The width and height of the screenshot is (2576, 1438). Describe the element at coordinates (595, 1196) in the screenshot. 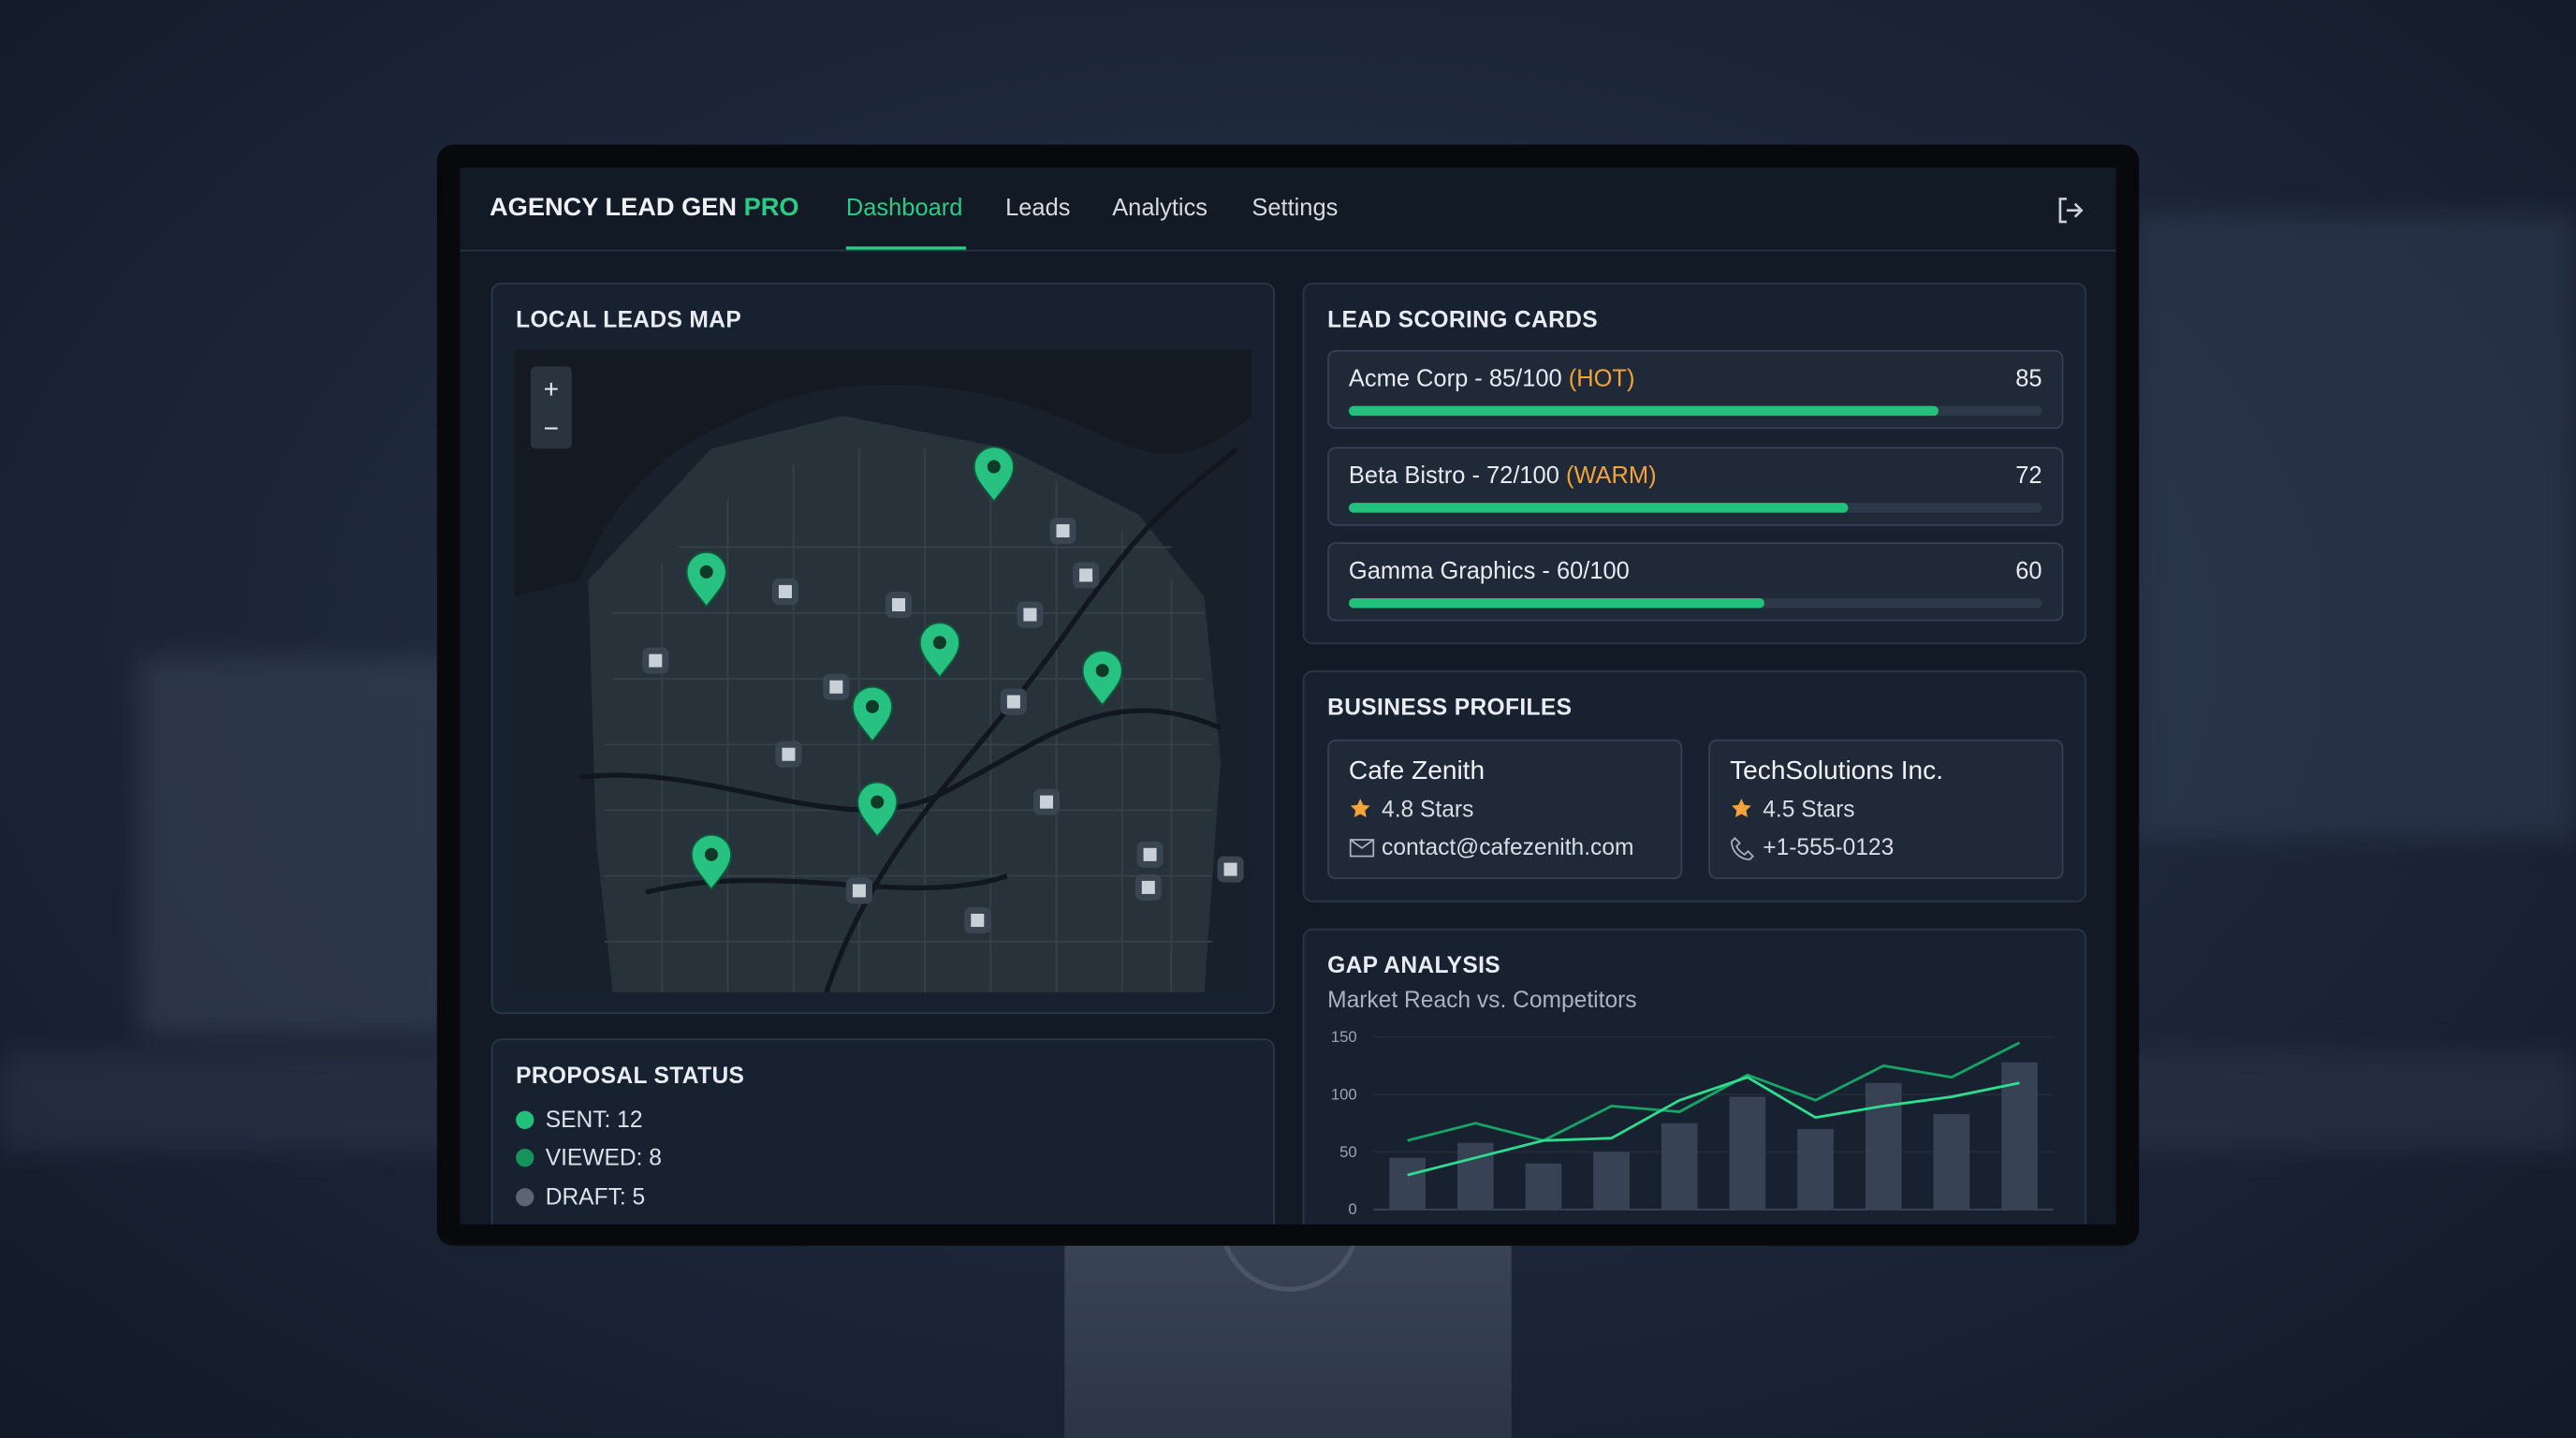

I see `status-item: DRAFT: 5` at that location.